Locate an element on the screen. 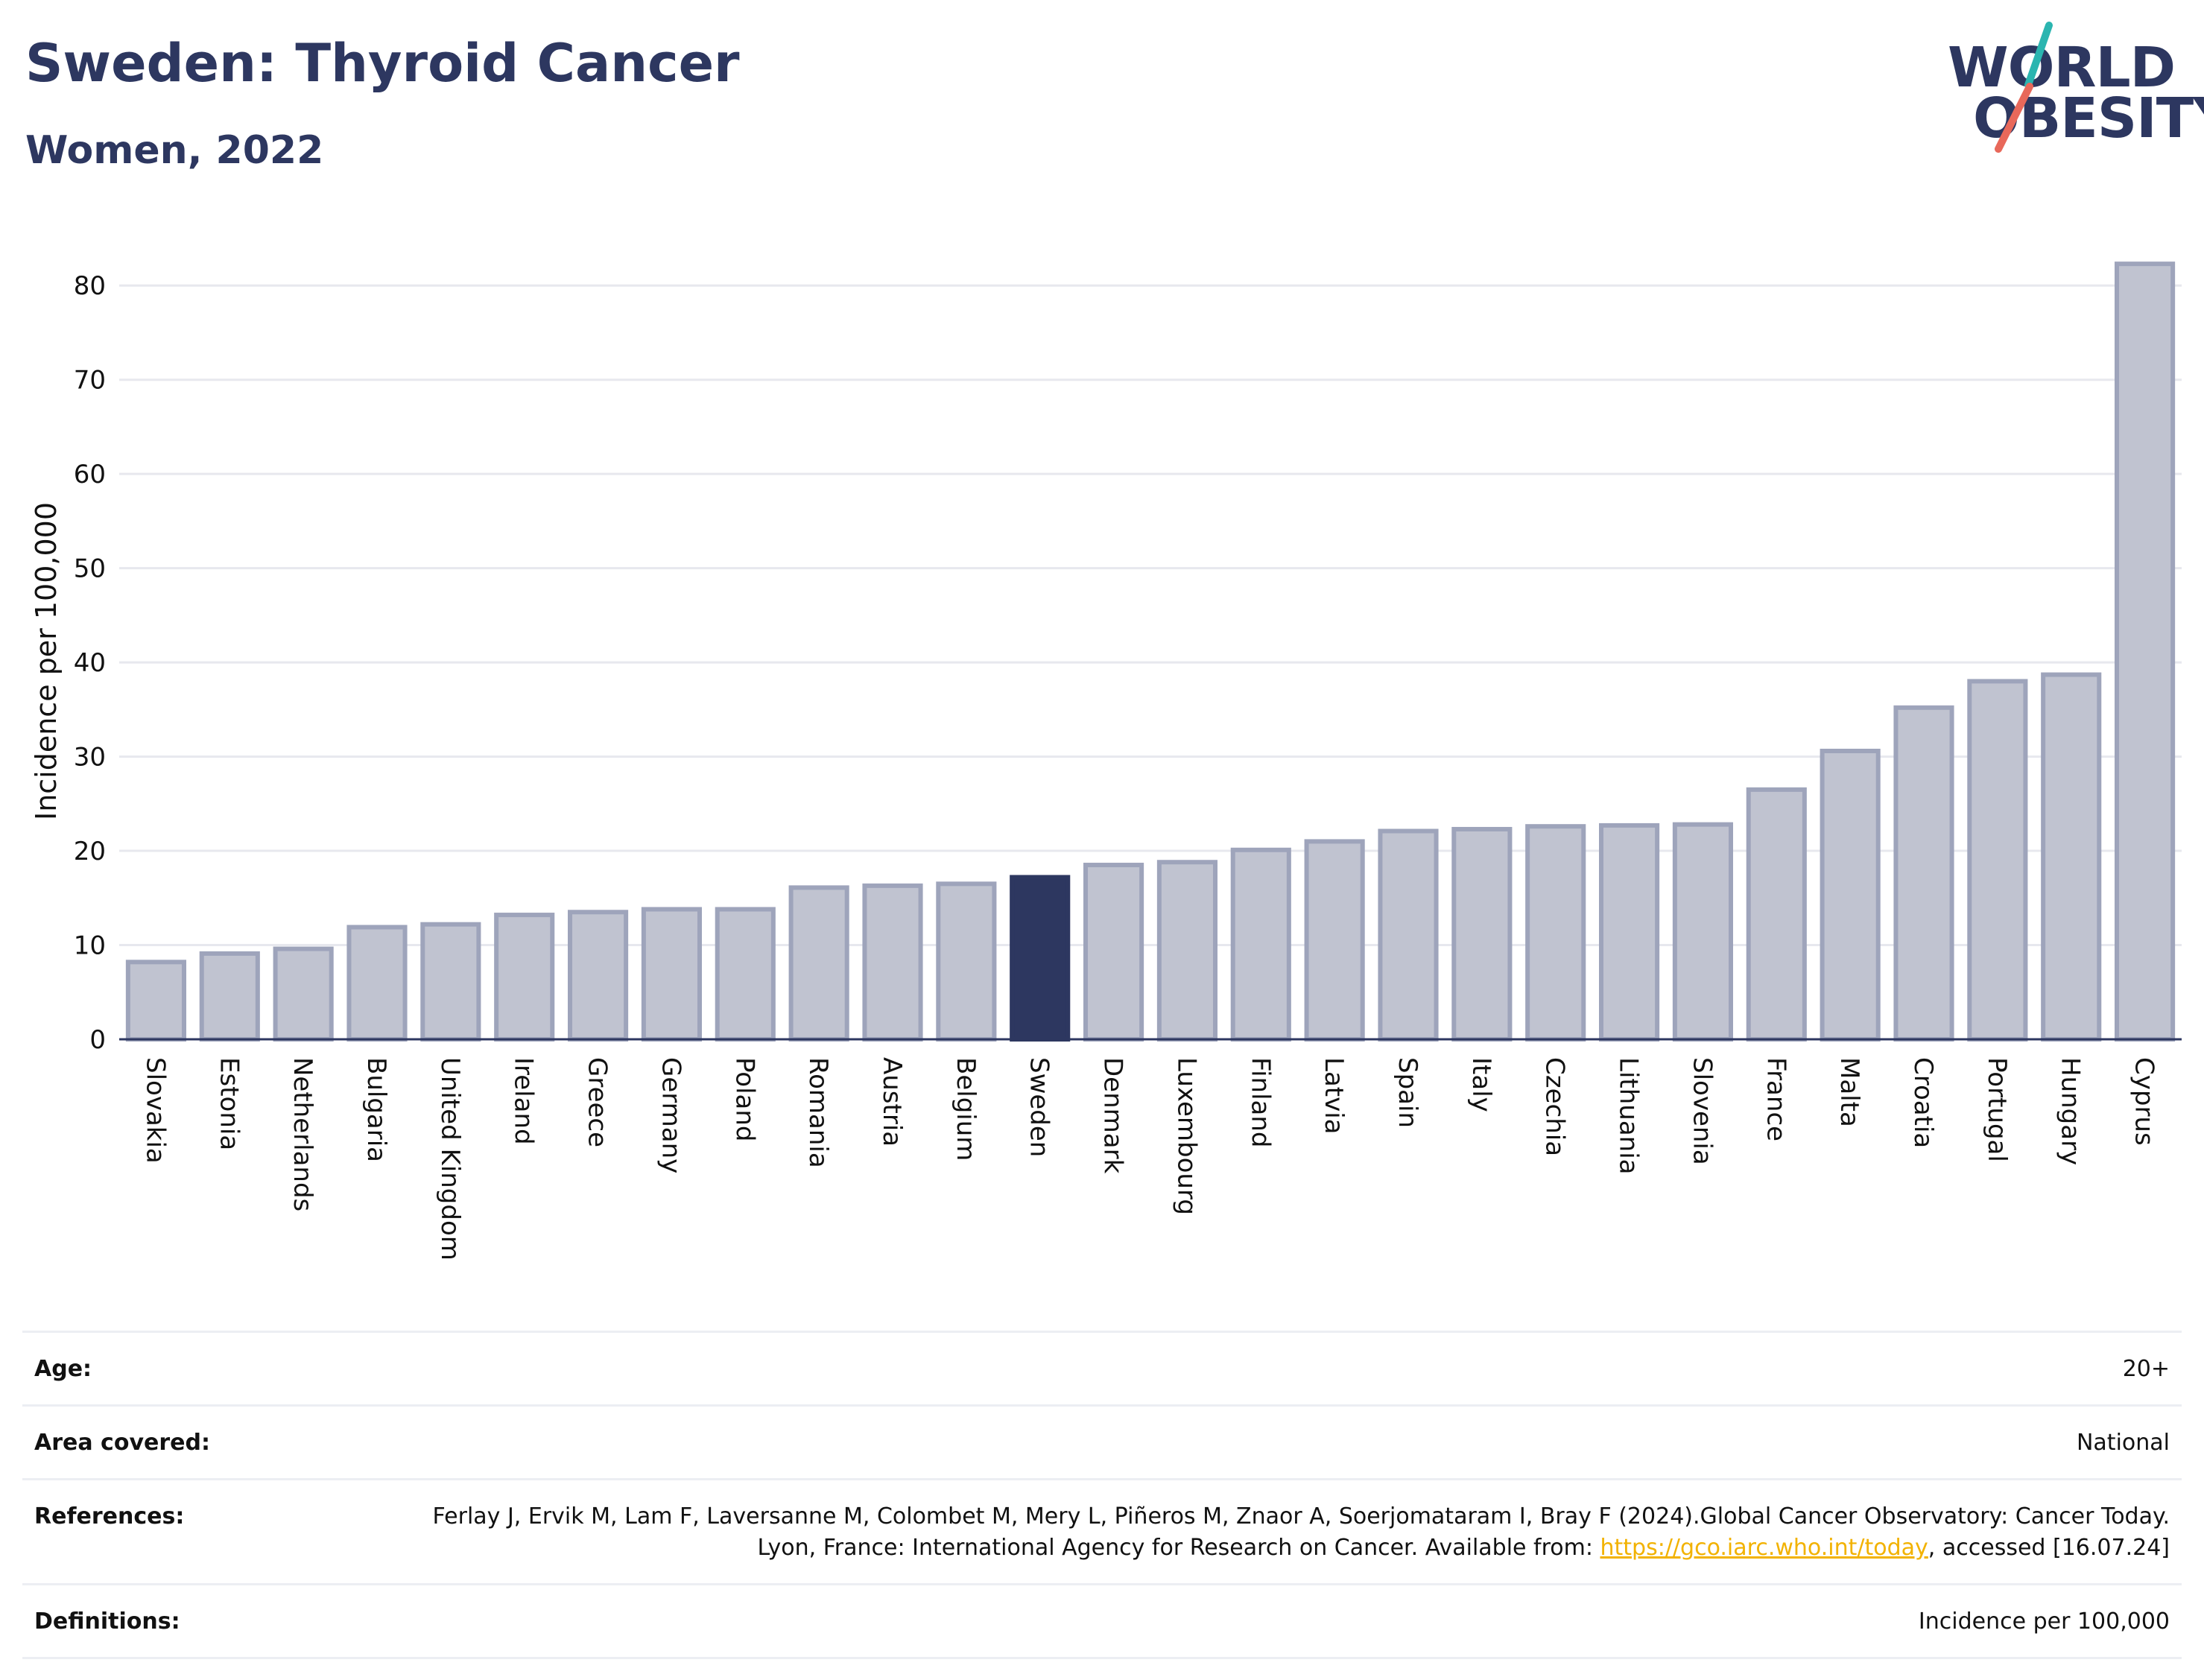  x-tick-label-luxembourg: Luxembourg is located at coordinates (1186, 1136).